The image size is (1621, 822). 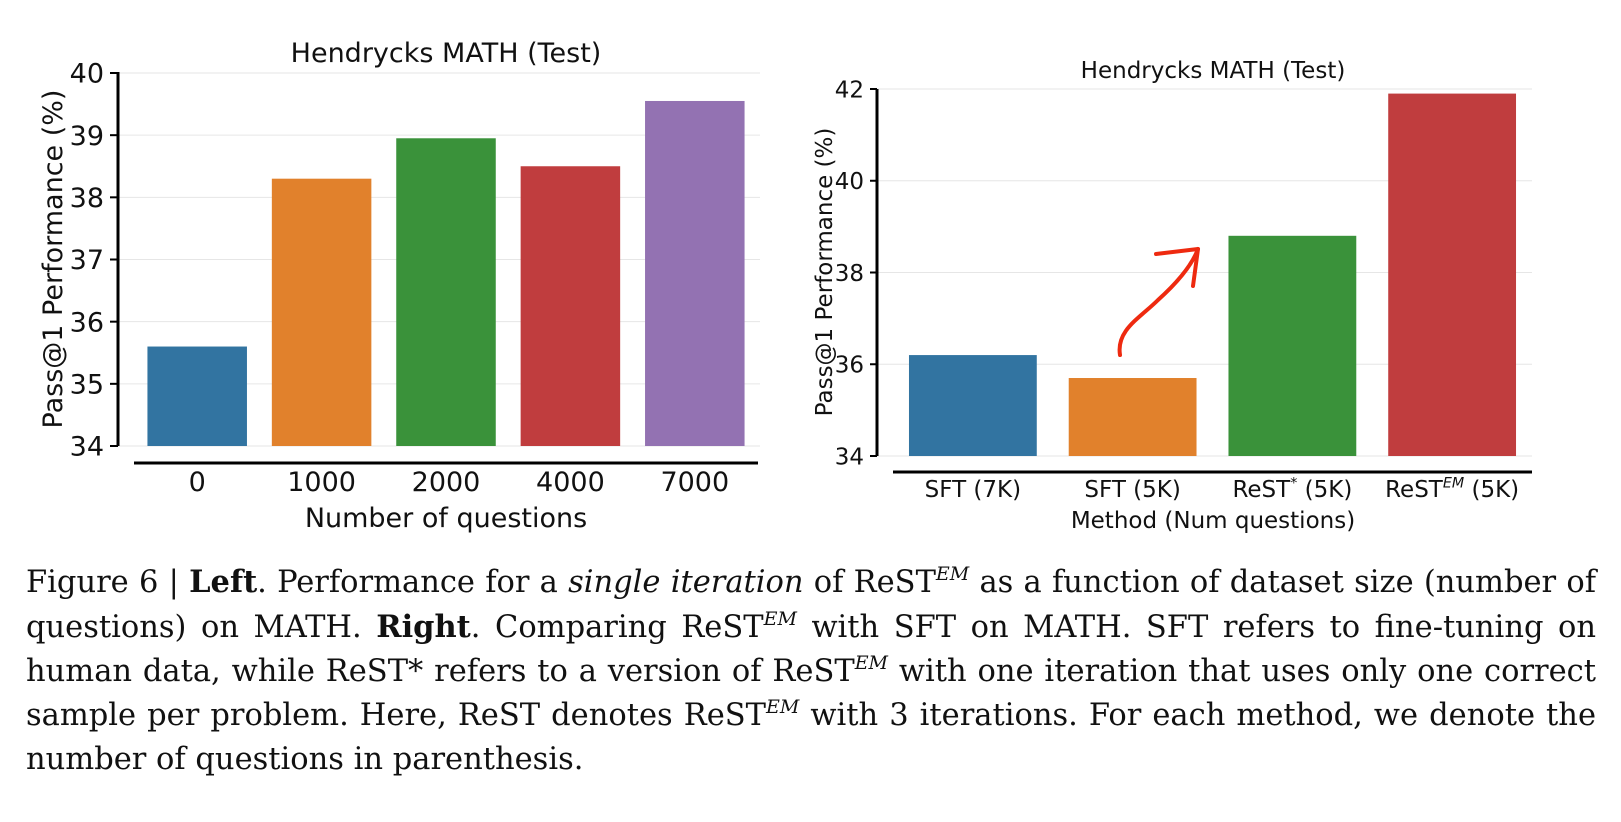 What do you see at coordinates (446, 518) in the screenshot?
I see `left-x-axis-label: Number of questions` at bounding box center [446, 518].